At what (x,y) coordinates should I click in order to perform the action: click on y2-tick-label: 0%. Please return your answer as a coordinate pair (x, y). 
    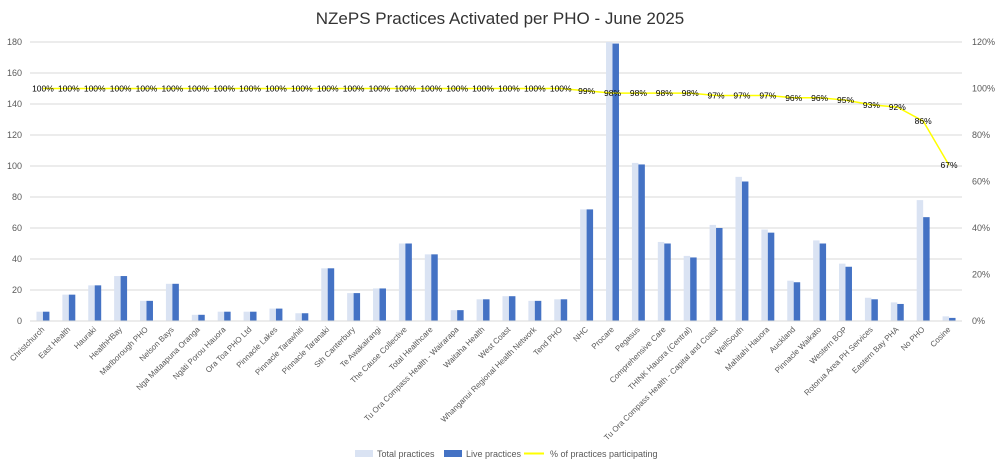
    Looking at the image, I should click on (978, 321).